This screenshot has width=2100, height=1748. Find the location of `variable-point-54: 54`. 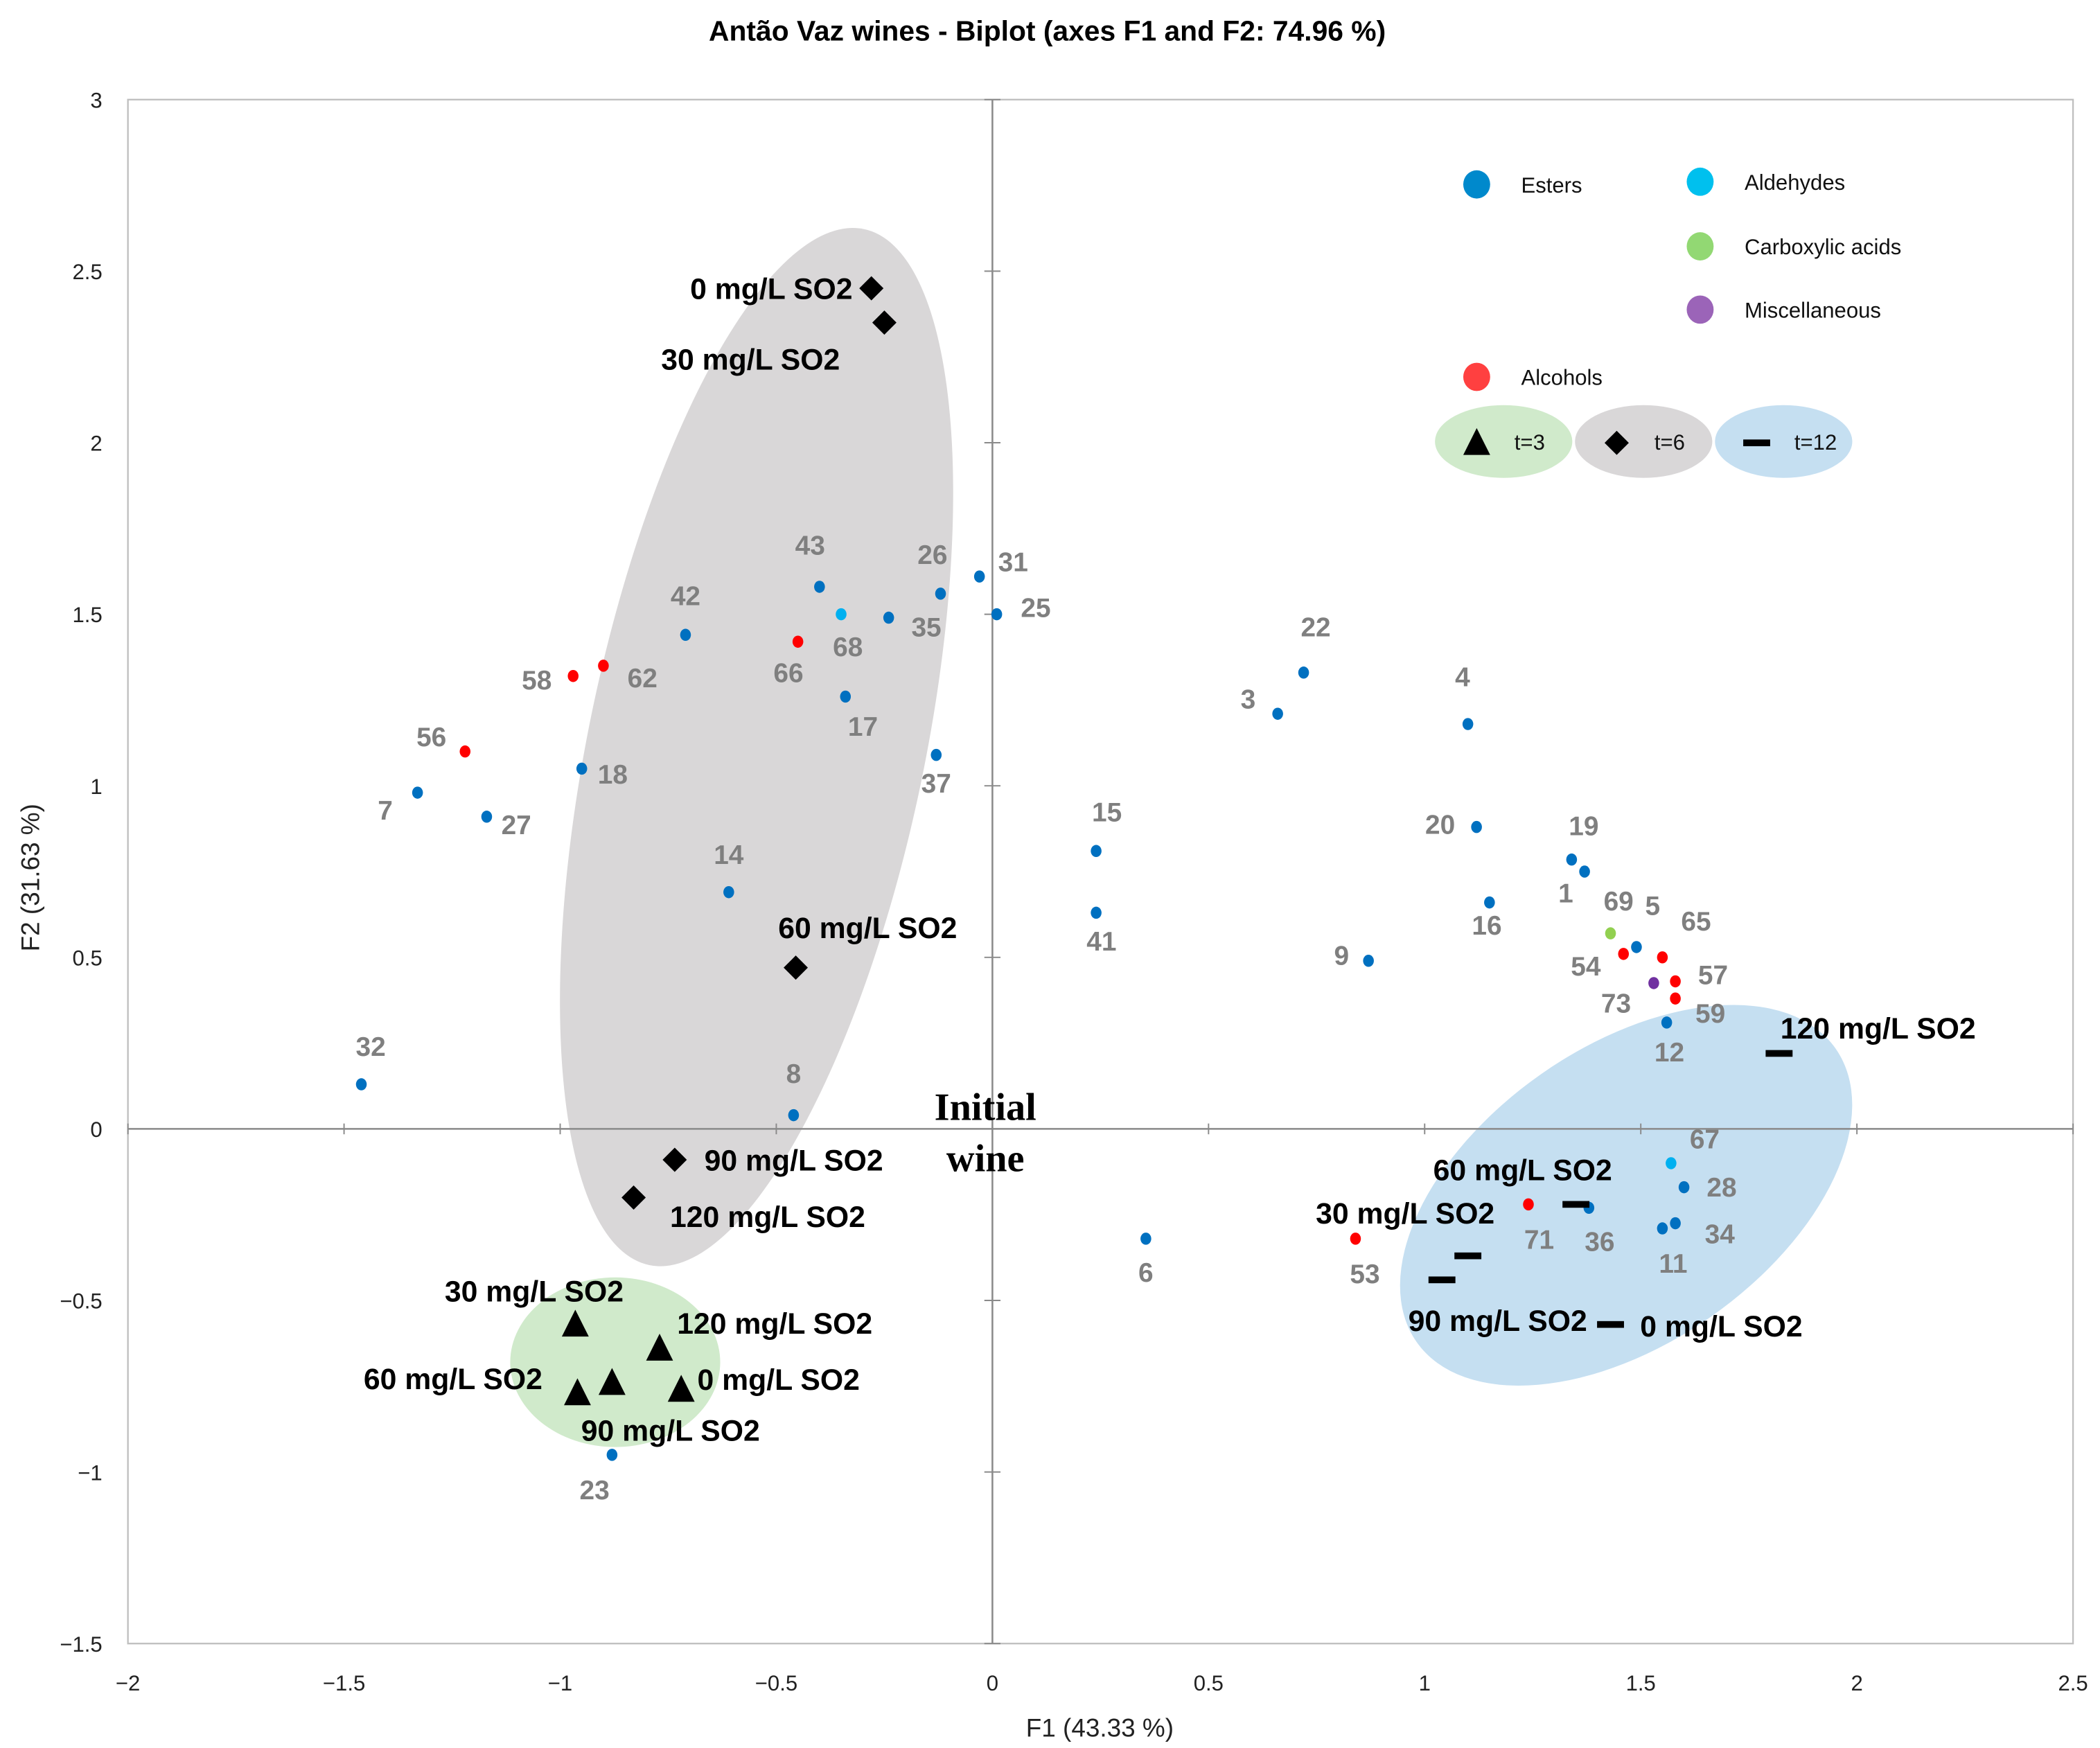

variable-point-54: 54 is located at coordinates (1600, 965).